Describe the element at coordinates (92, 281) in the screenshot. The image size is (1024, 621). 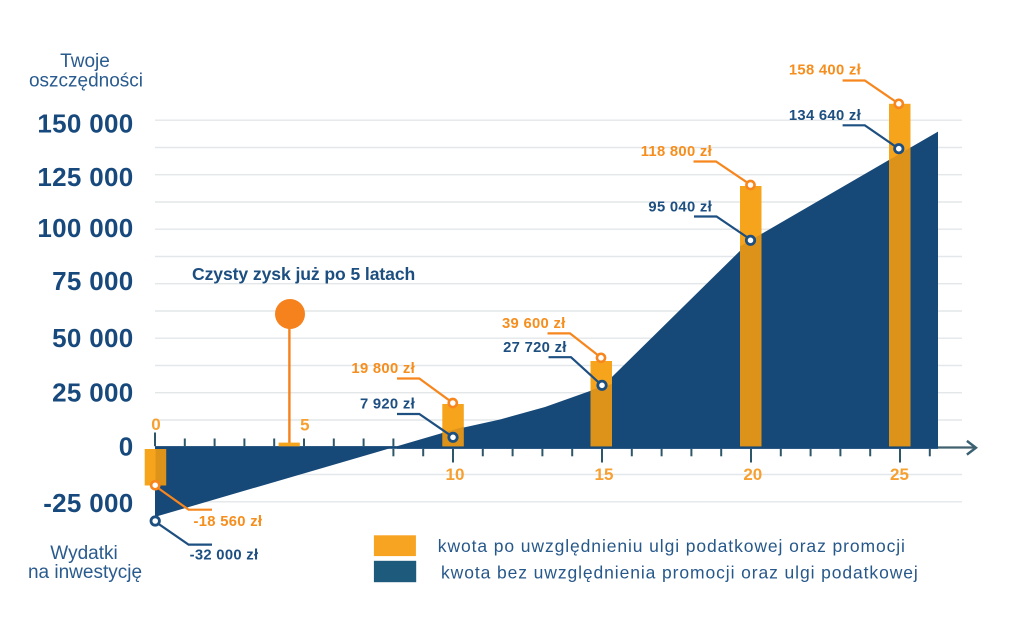
I see `svg-text: 75 000` at that location.